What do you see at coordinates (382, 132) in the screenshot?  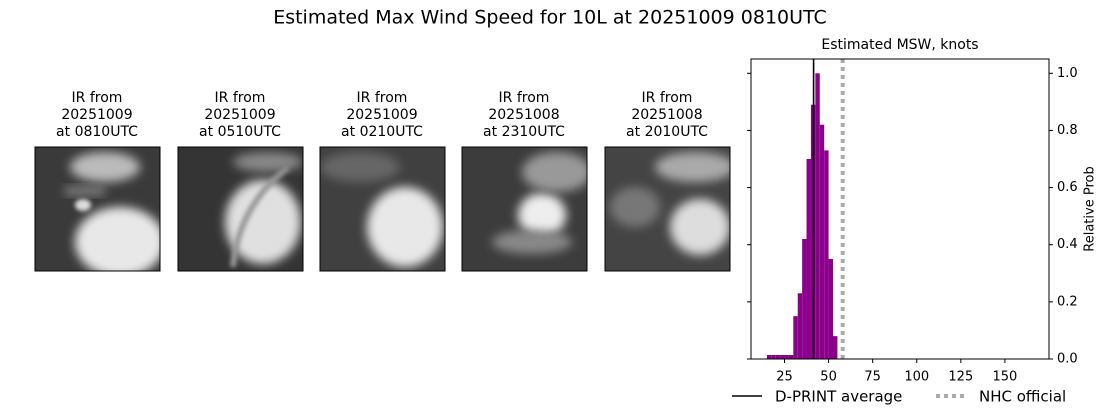 I see `panel-title: at 0210UTC` at bounding box center [382, 132].